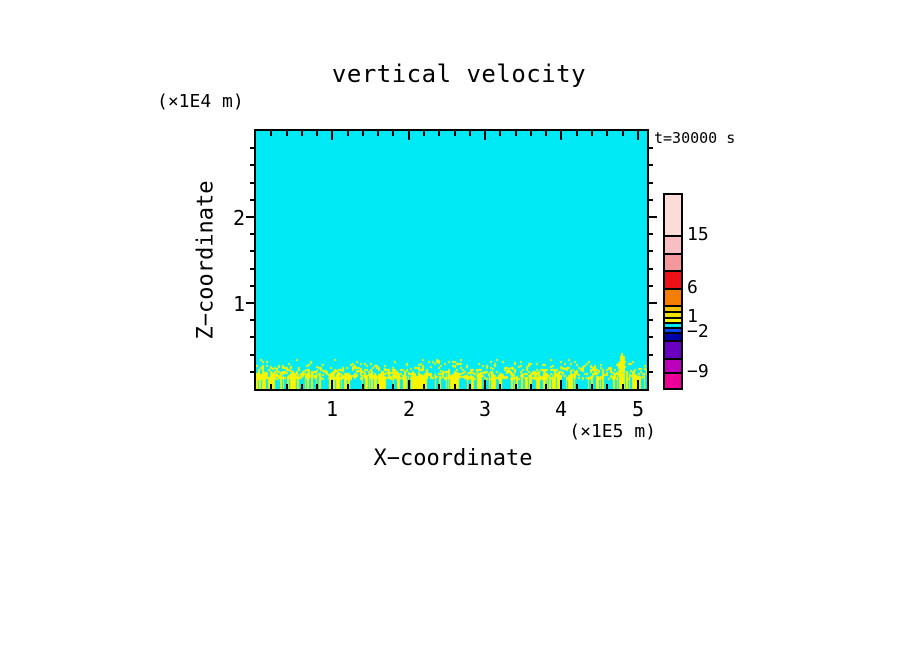  I want to click on x-tick-label: 1, so click(332, 409).